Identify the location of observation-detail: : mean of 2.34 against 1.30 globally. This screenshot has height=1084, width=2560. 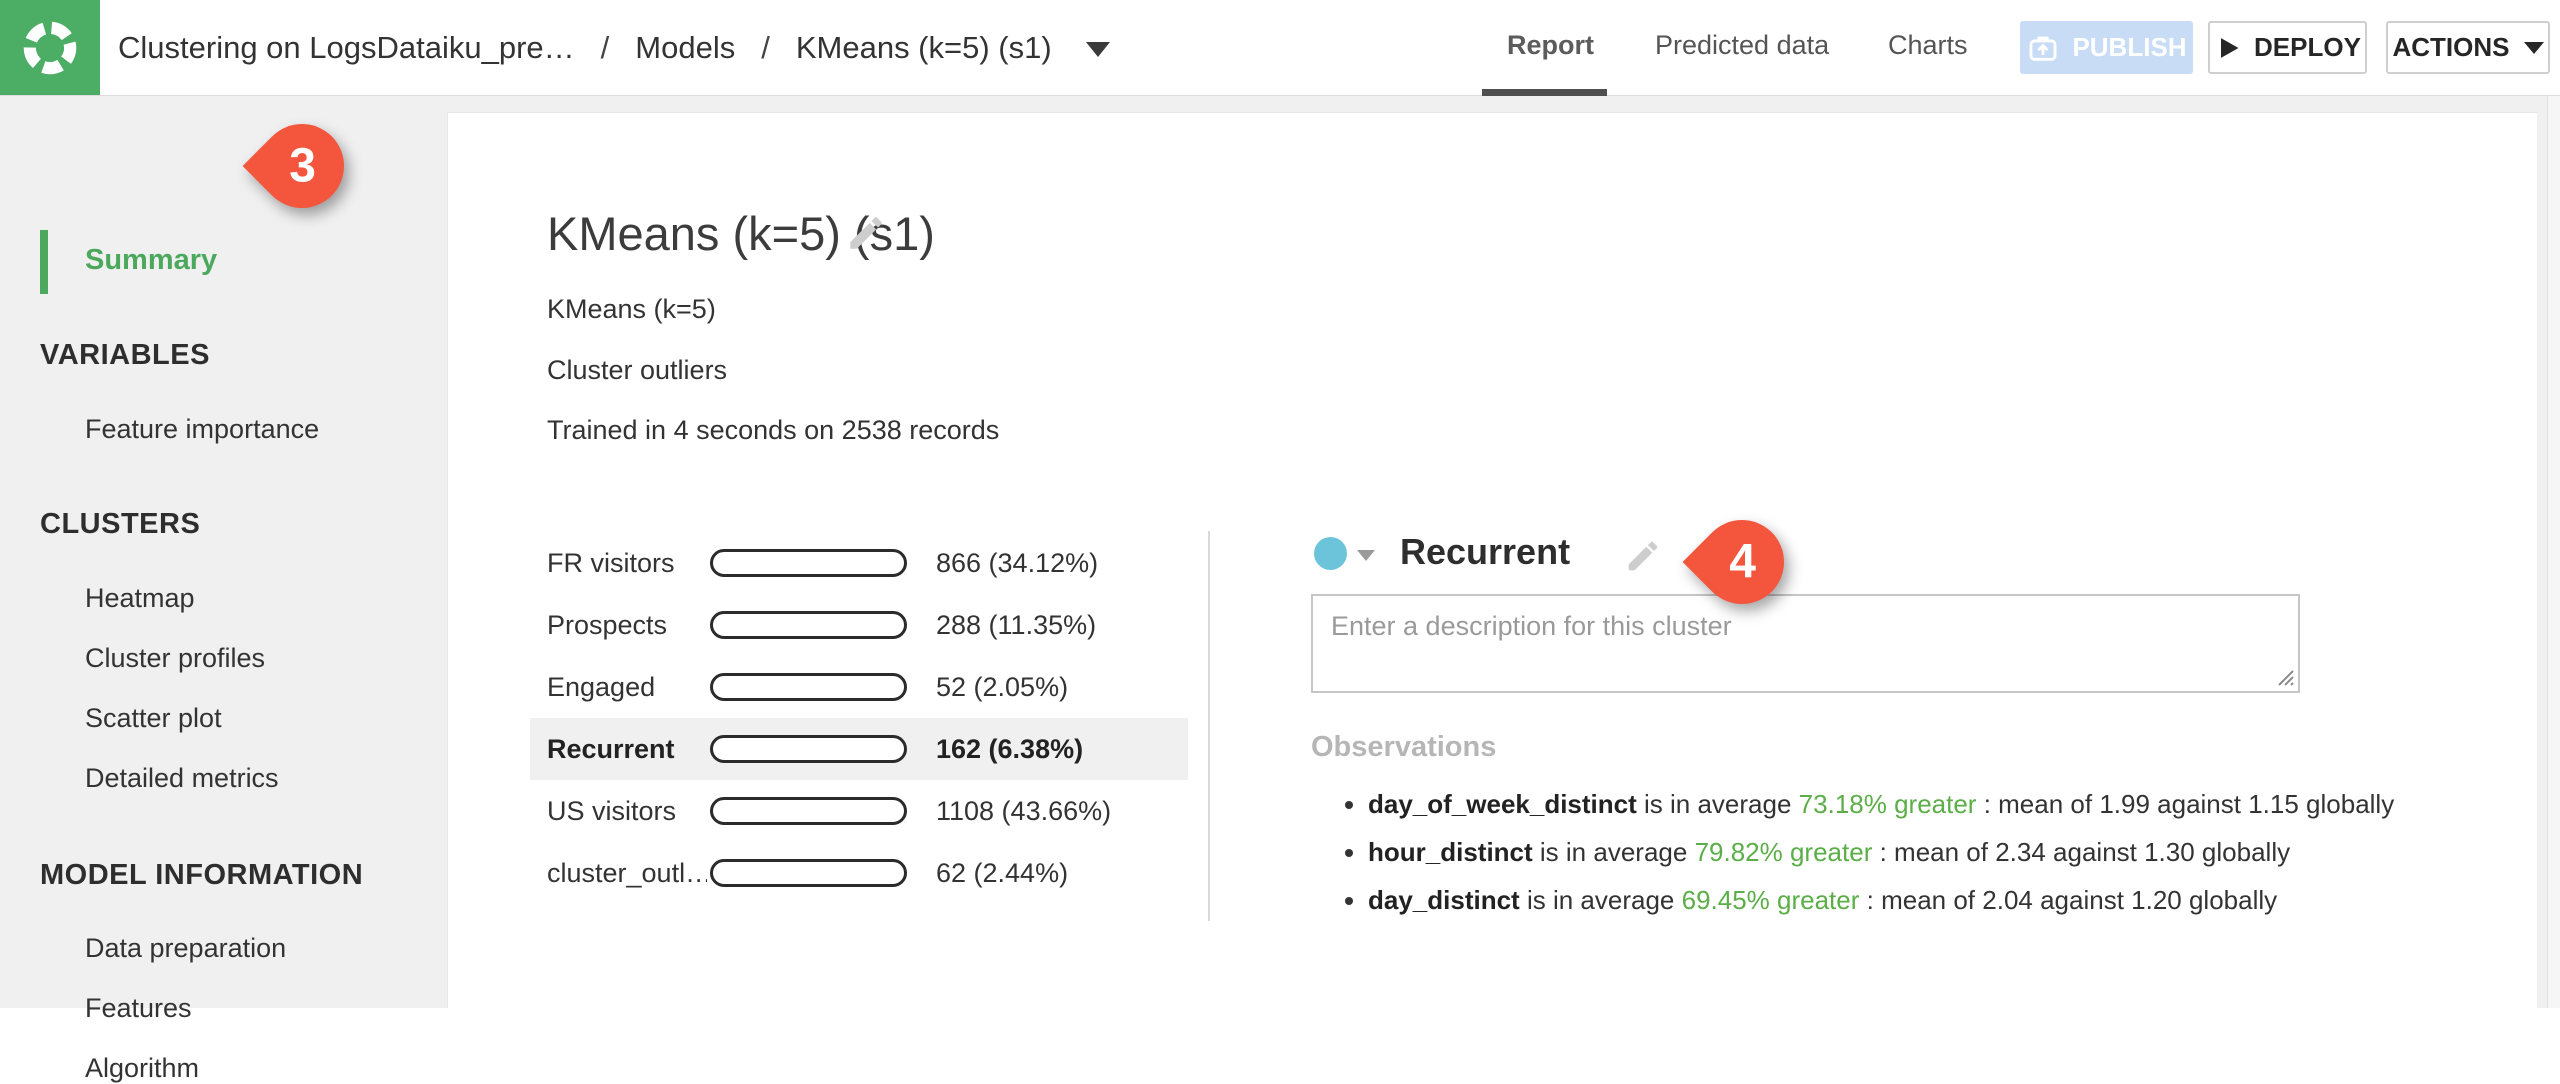
(2085, 852).